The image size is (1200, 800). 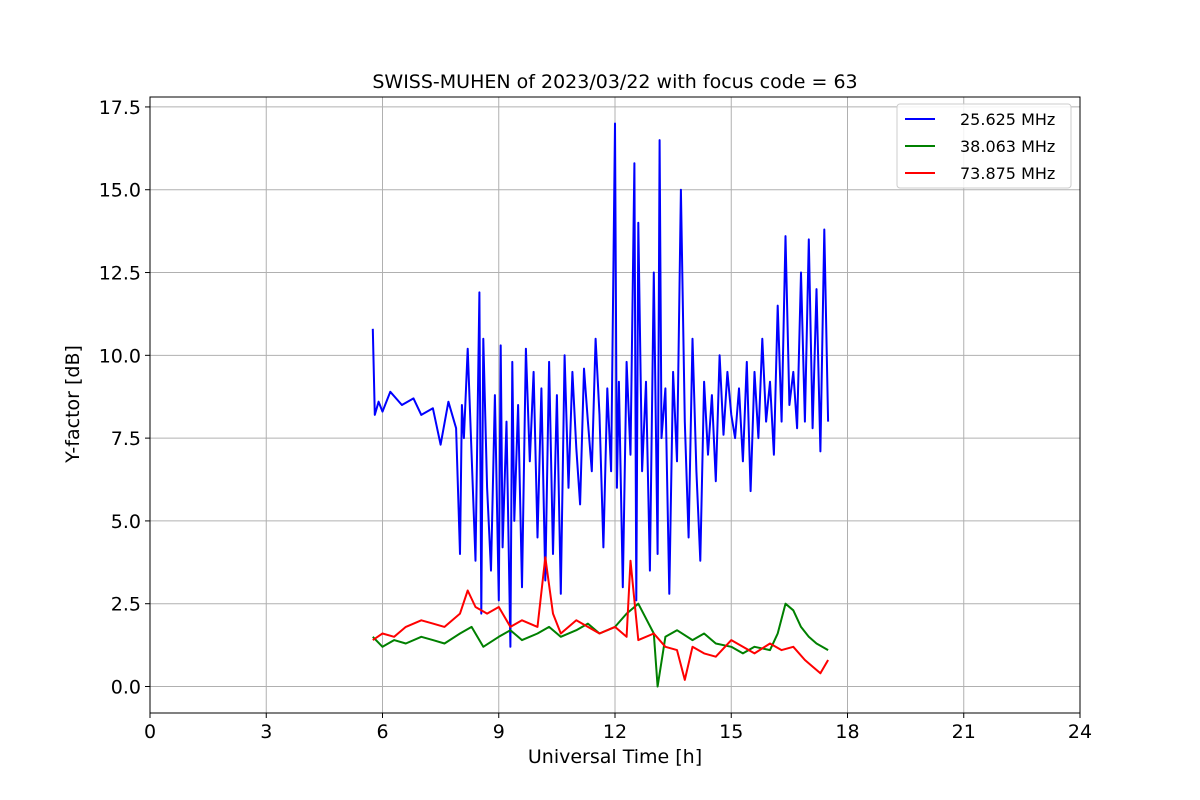 What do you see at coordinates (1080, 732) in the screenshot?
I see `x-tick-label: 24` at bounding box center [1080, 732].